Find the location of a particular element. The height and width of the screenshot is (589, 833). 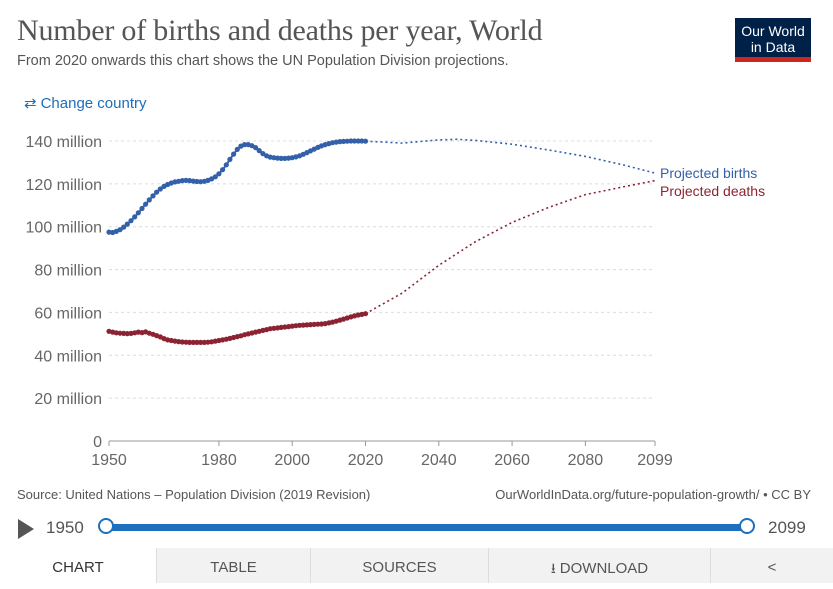

timeline-start-handle is located at coordinates (106, 526).